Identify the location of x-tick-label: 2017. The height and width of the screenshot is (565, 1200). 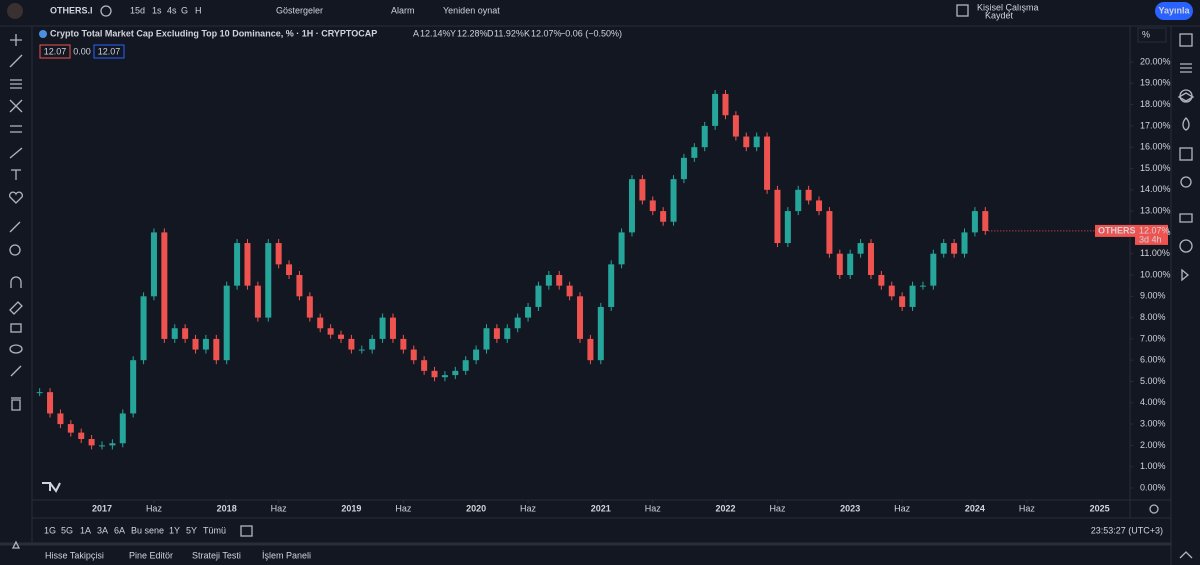
(102, 508).